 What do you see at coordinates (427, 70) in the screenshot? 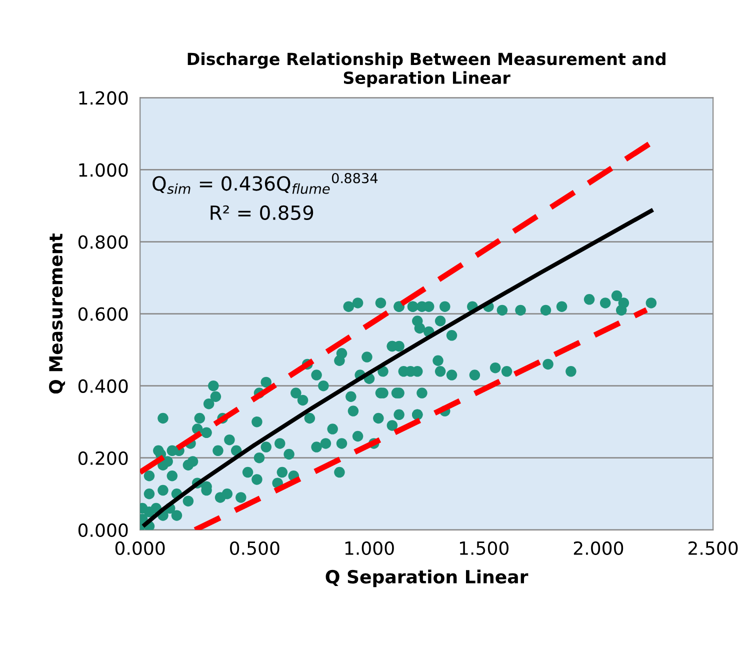
I see `chart-title: Discharge Relationship Between Measurement and Separation Linear` at bounding box center [427, 70].